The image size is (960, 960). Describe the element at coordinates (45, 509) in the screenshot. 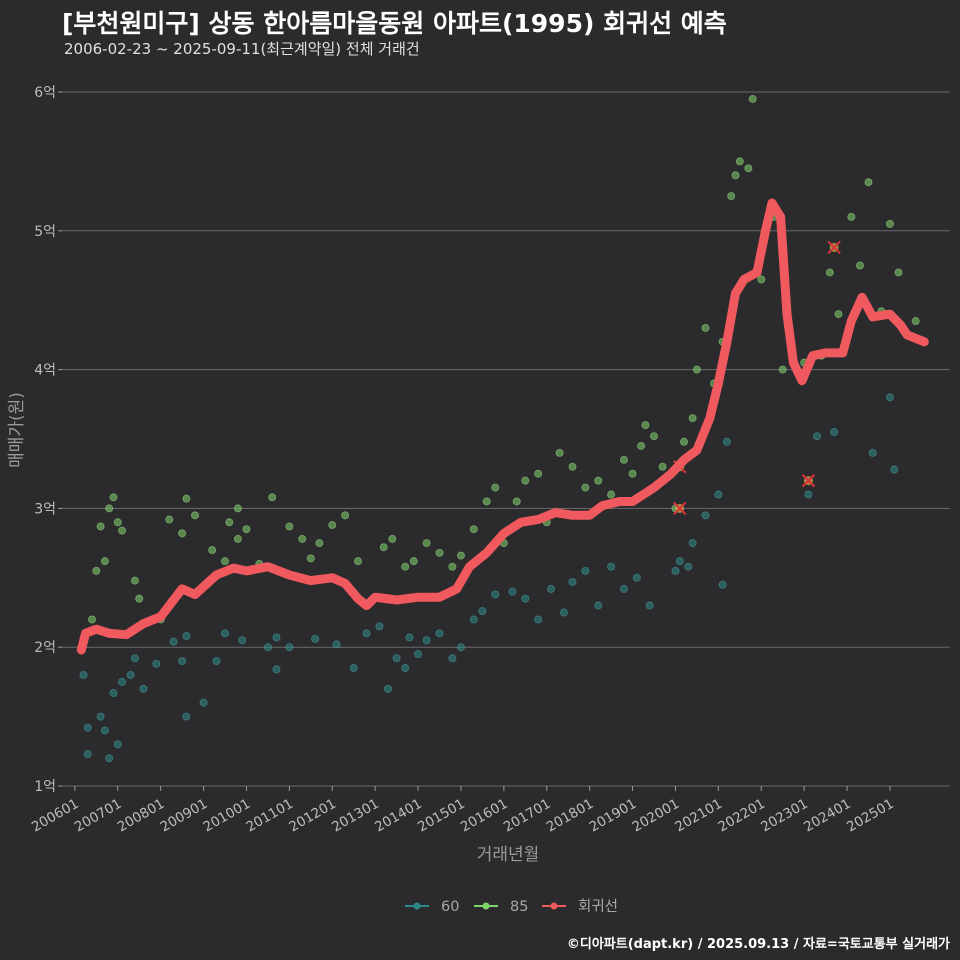

I see `y-tick-label: 3억` at that location.